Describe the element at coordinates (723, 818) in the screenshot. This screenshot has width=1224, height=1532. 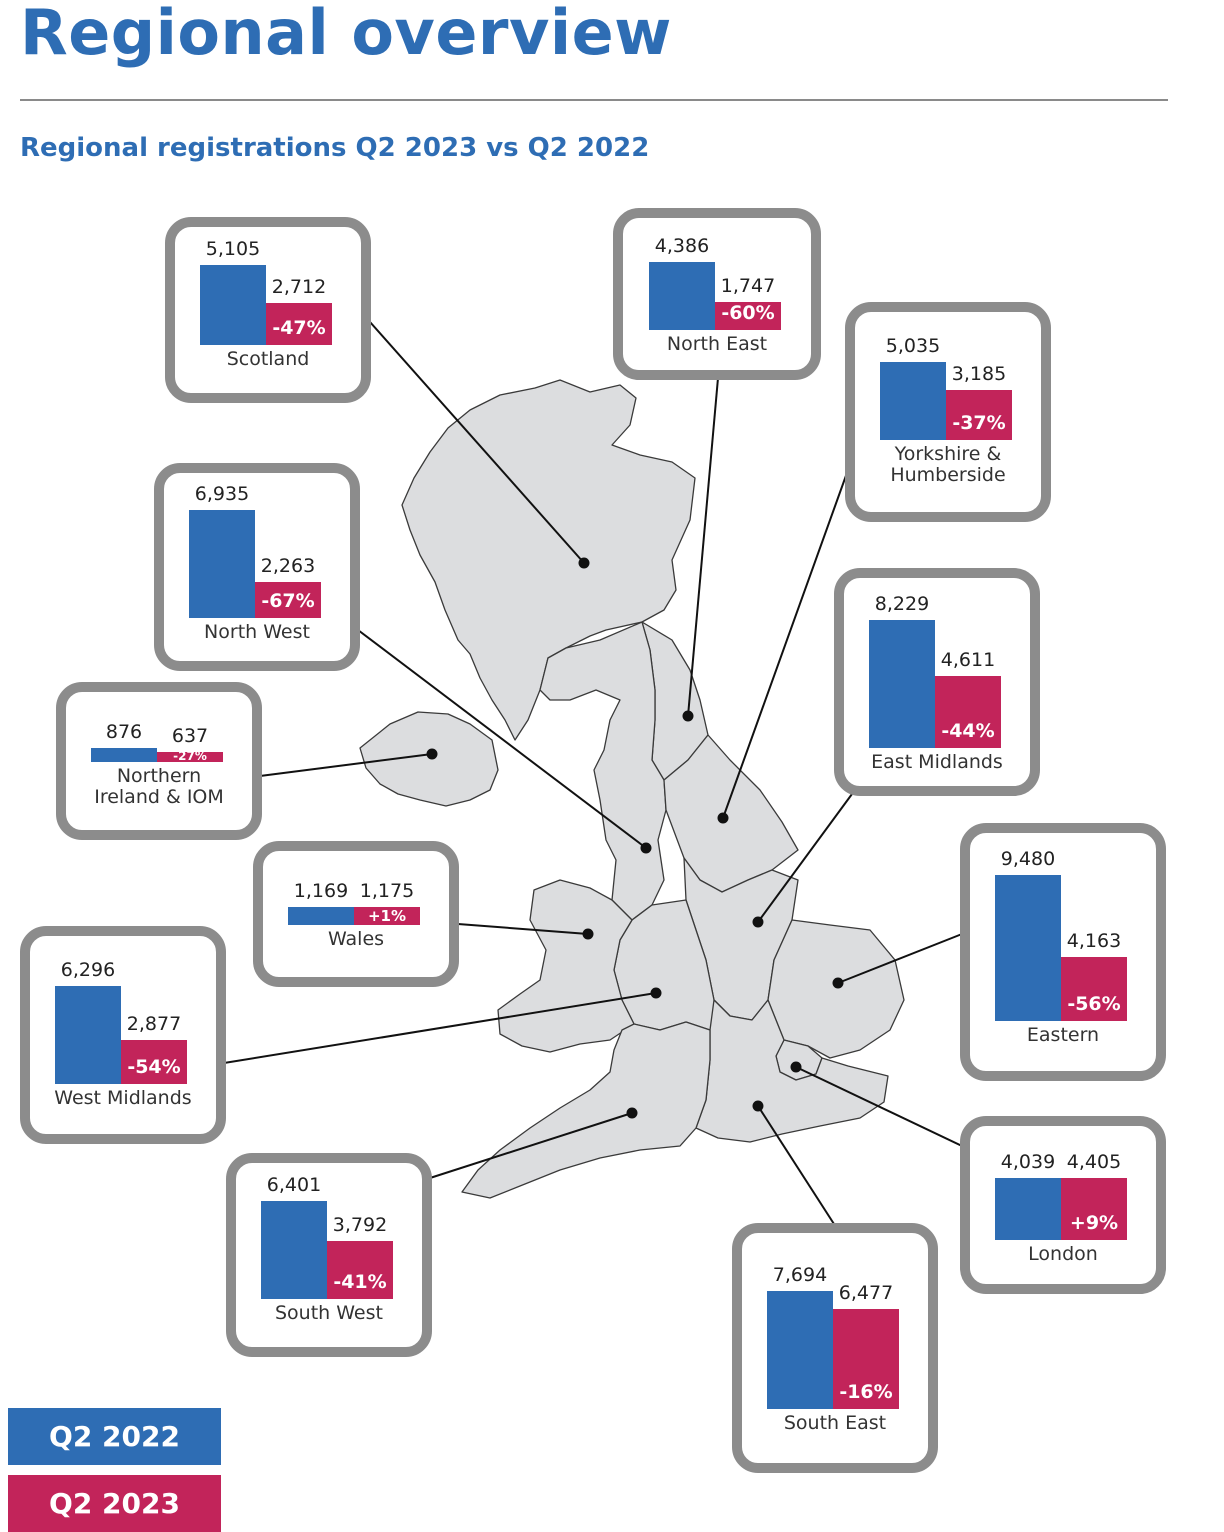
I see `map-point-yorkshire` at that location.